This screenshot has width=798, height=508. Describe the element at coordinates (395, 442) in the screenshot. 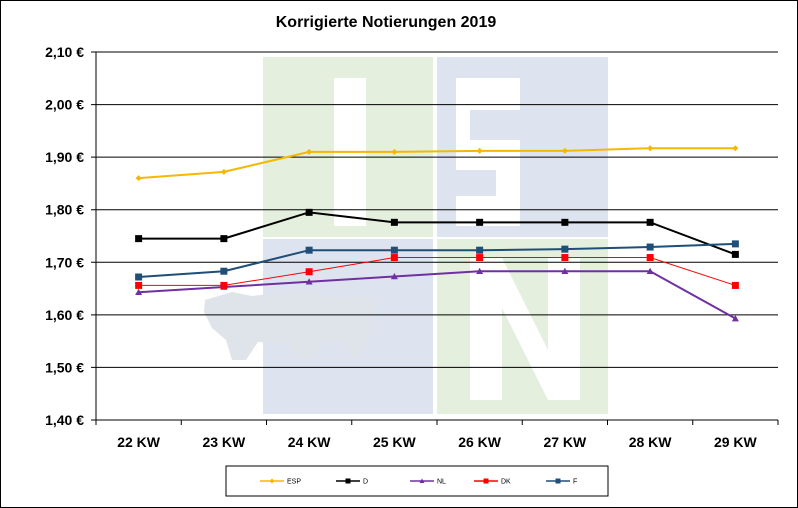

I see `x-tick-label: 25 KW` at that location.